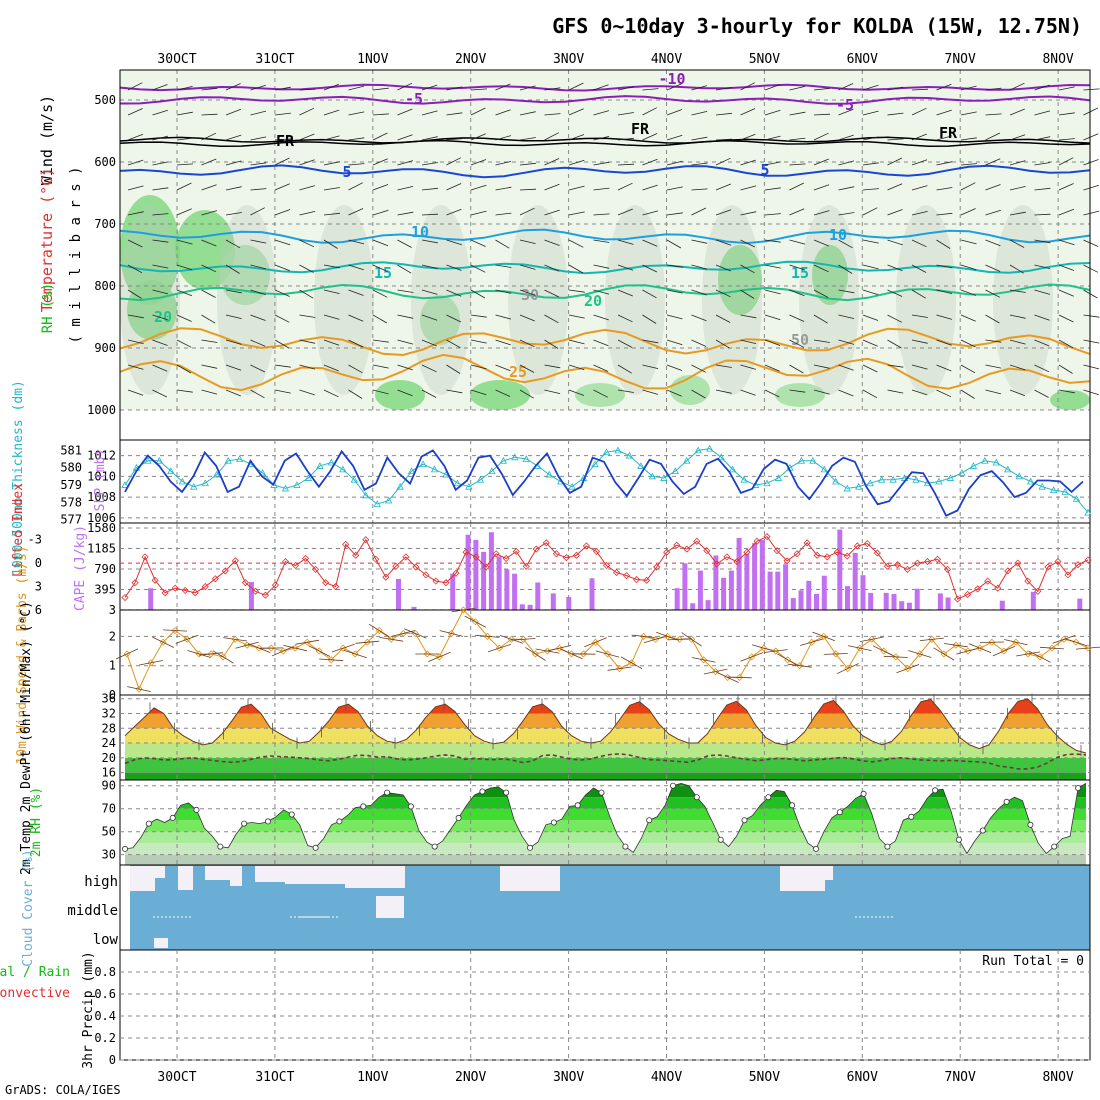  I want to click on temp-band, so click(605, 706).